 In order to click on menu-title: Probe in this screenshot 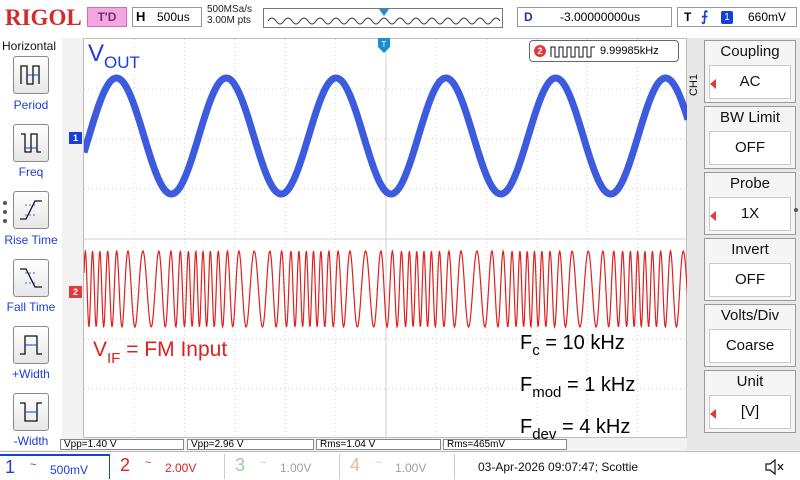, I will do `click(750, 183)`.